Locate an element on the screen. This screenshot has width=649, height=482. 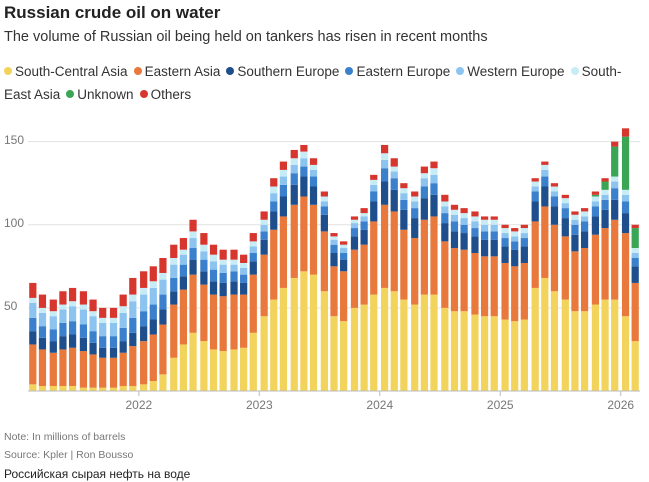
legend-swatch is located at coordinates (143, 94).